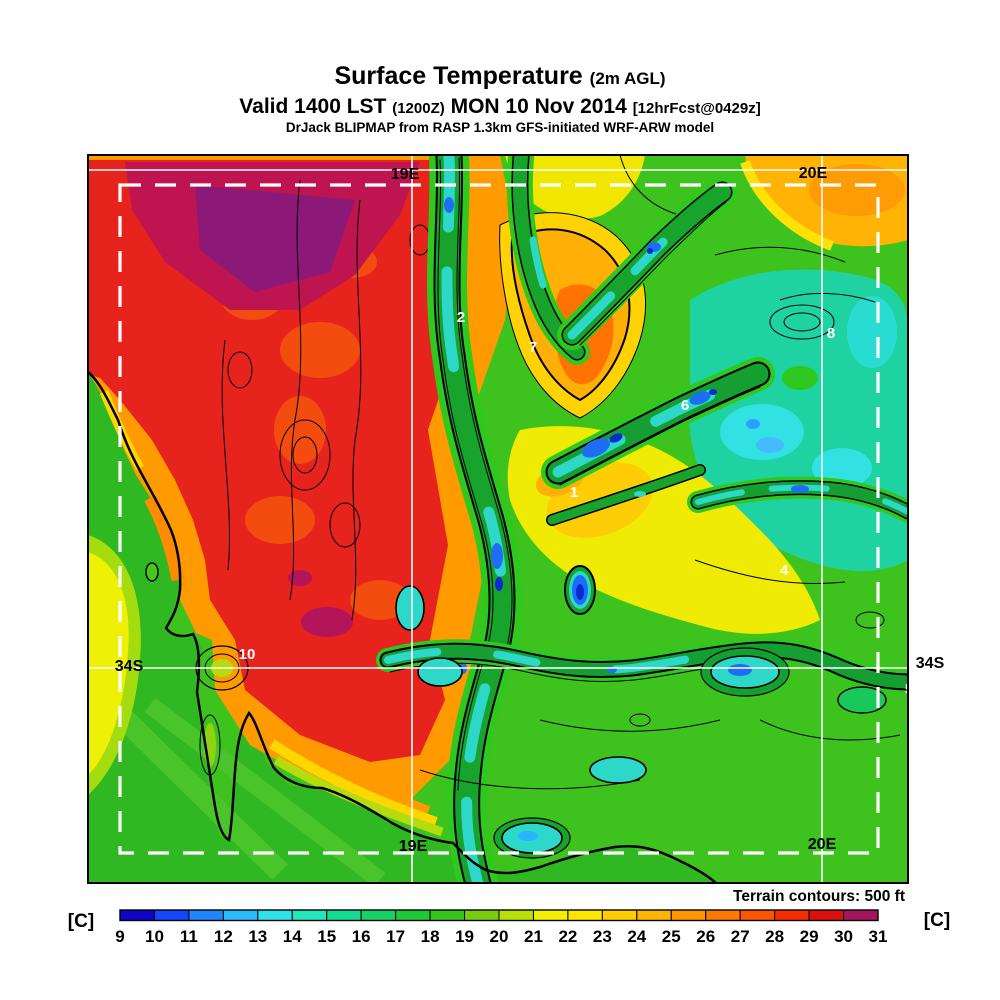  I want to click on colorbar-tick-label: 19, so click(464, 936).